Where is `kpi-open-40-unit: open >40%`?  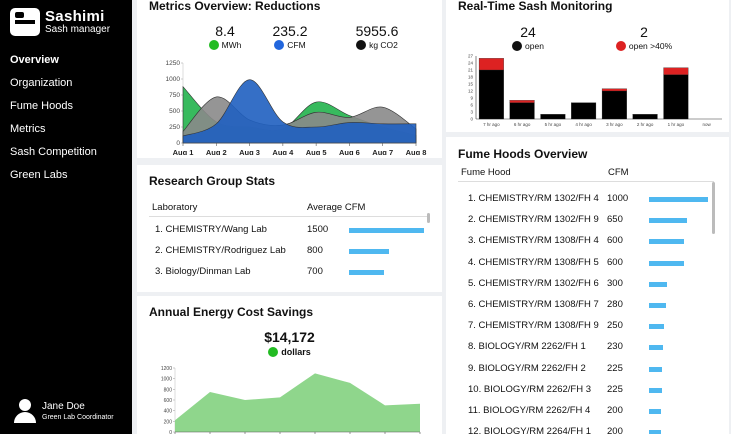
kpi-open-40-unit: open >40% is located at coordinates (650, 46).